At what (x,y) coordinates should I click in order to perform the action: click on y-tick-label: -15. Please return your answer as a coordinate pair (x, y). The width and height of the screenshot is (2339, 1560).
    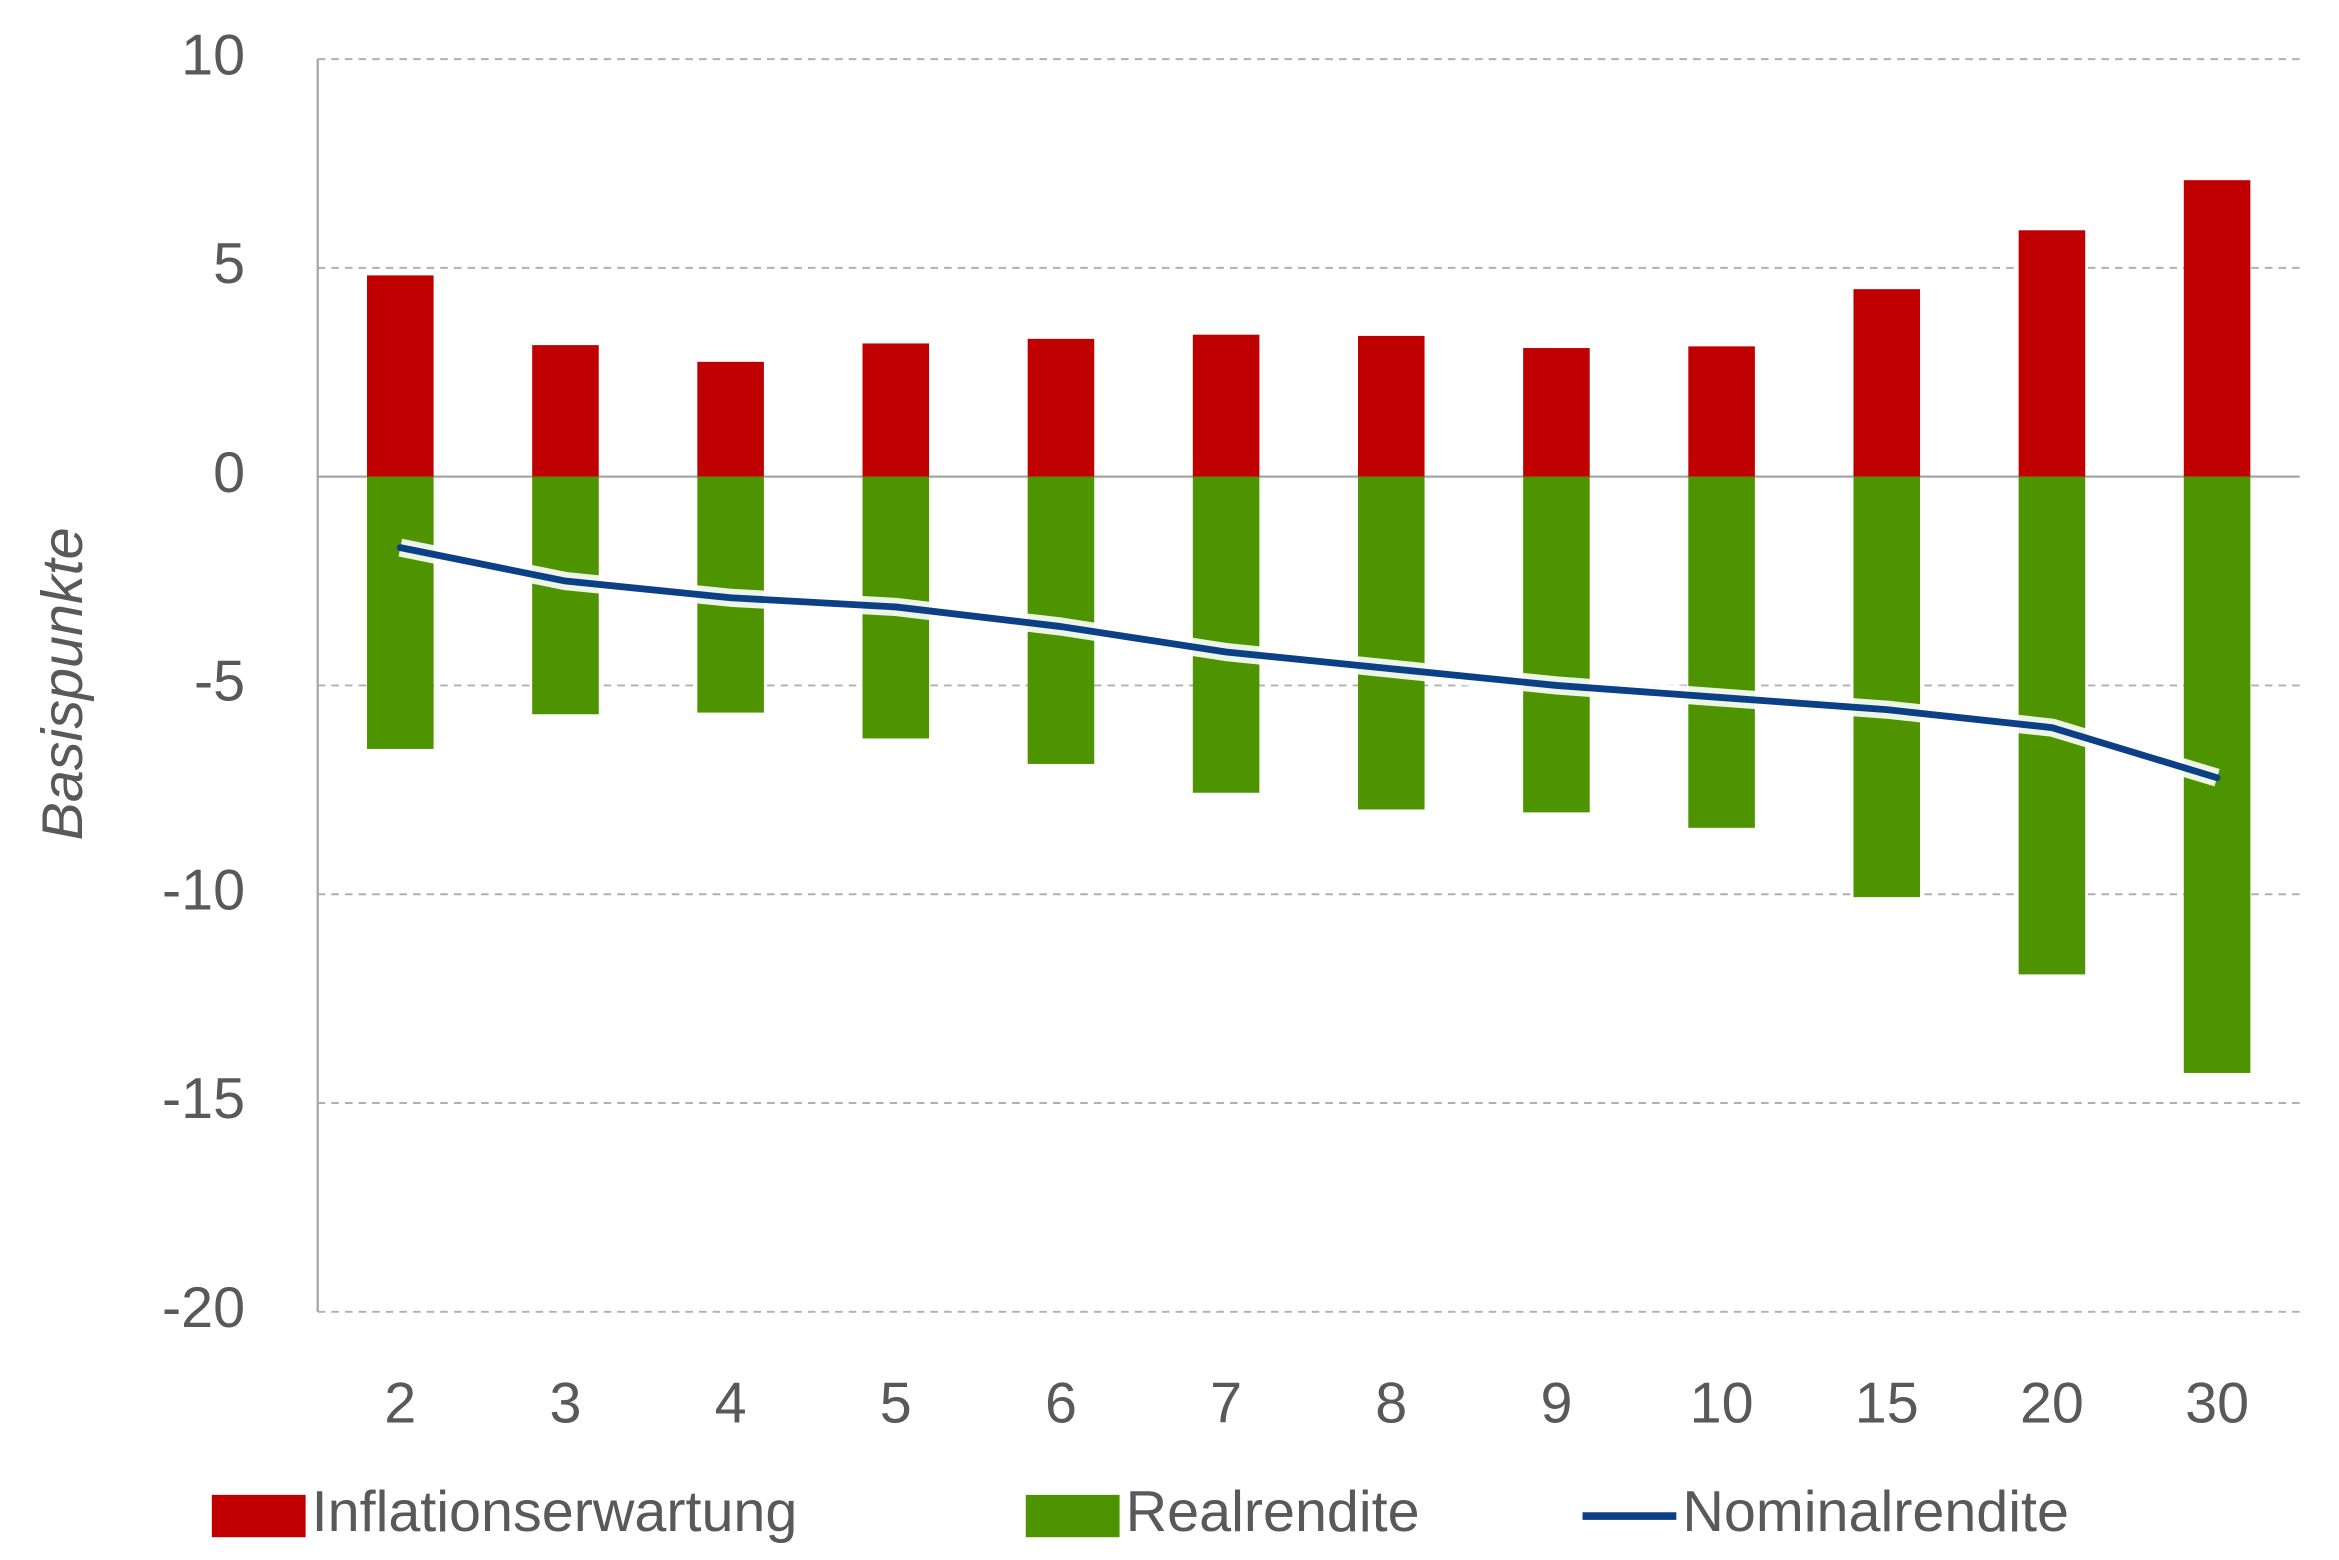
    Looking at the image, I should click on (203, 1099).